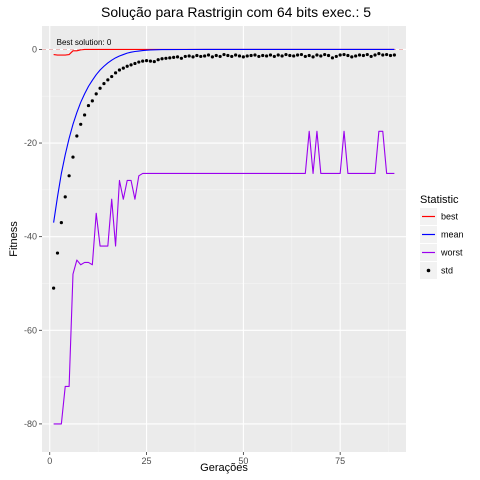  What do you see at coordinates (34, 49) in the screenshot?
I see `y-tick-label: 0` at bounding box center [34, 49].